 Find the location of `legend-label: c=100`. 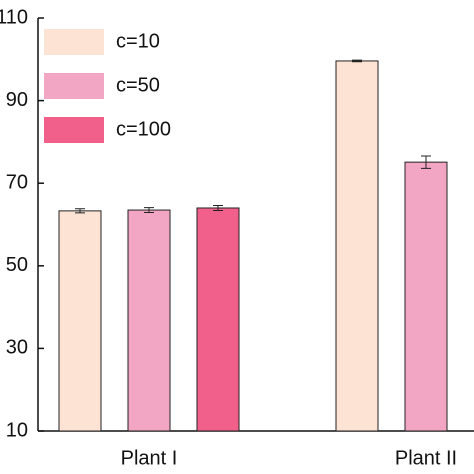

legend-label: c=100 is located at coordinates (143, 129).